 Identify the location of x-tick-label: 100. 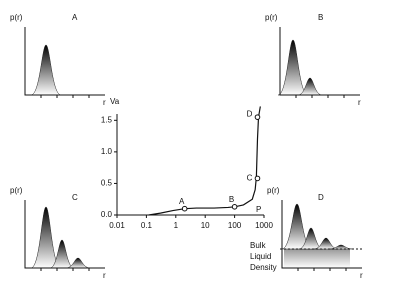
(235, 225).